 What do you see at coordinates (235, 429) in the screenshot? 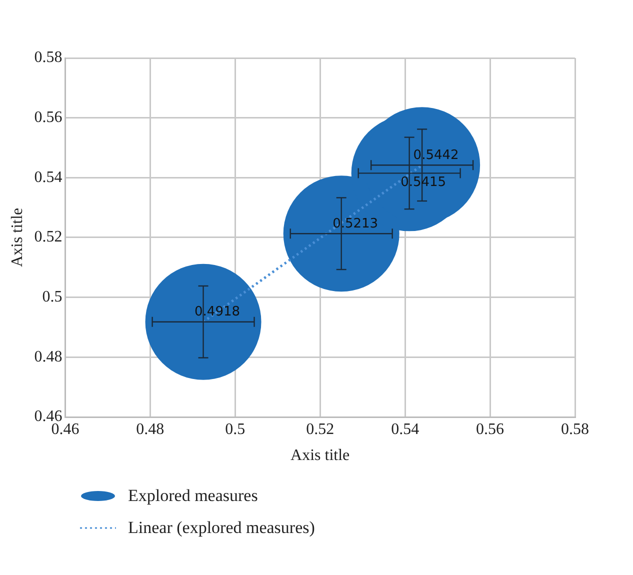
I see `x-tick-label: 0.5` at bounding box center [235, 429].